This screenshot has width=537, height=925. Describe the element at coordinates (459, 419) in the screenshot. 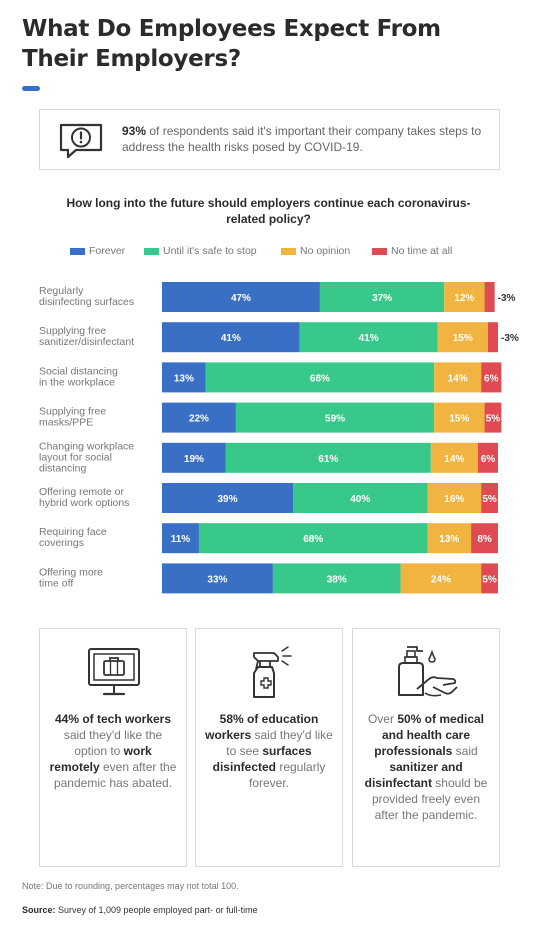

I see `data-label: 15%` at that location.